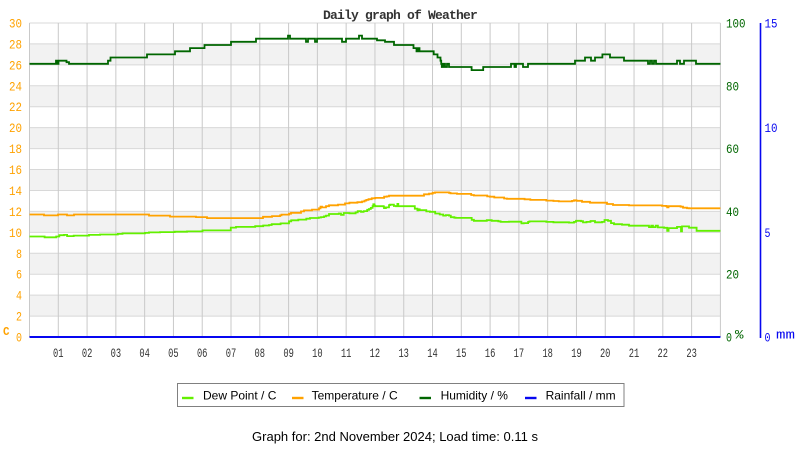 The height and width of the screenshot is (455, 800). Describe the element at coordinates (19, 255) in the screenshot. I see `svg-text: 8` at that location.